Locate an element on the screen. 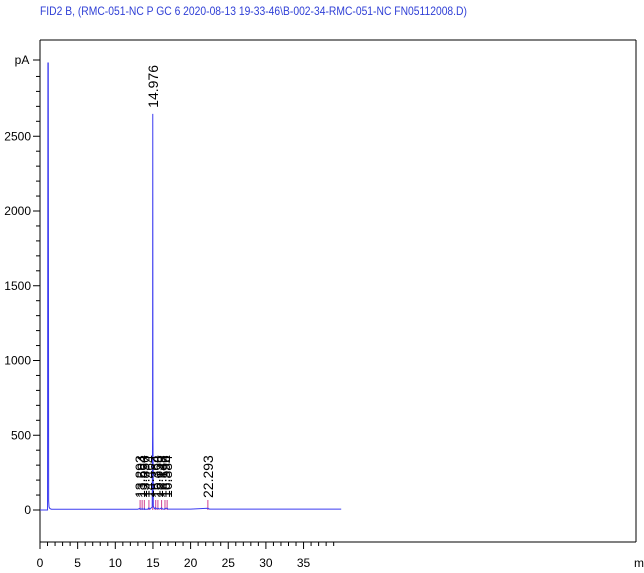 This screenshot has height=573, width=644. x-tick-label: 0 is located at coordinates (40, 563).